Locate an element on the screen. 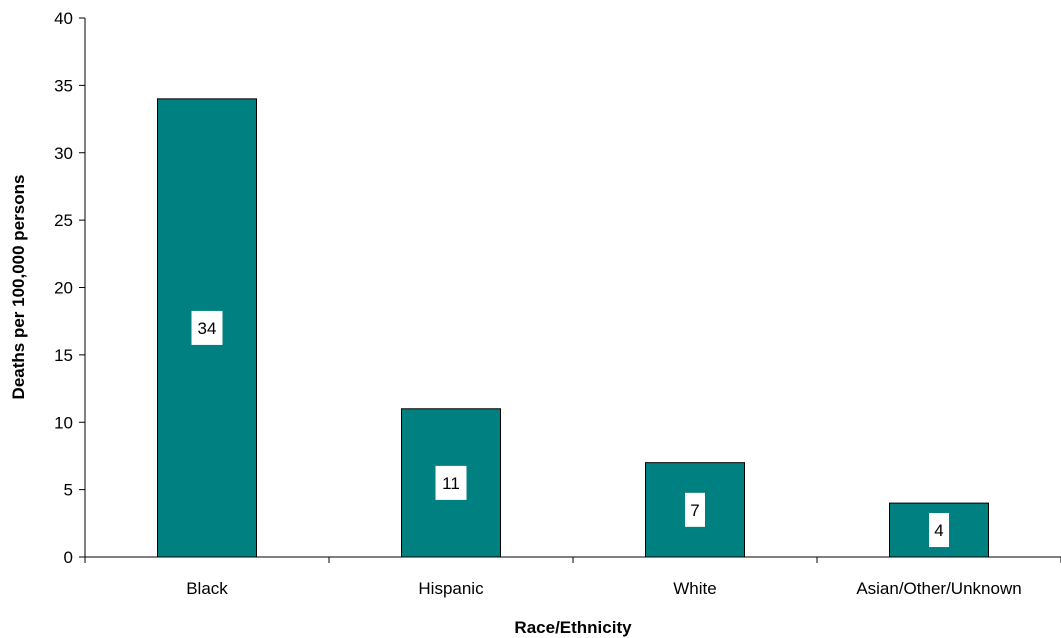 This screenshot has width=1061, height=638. x-category-label: White is located at coordinates (694, 588).